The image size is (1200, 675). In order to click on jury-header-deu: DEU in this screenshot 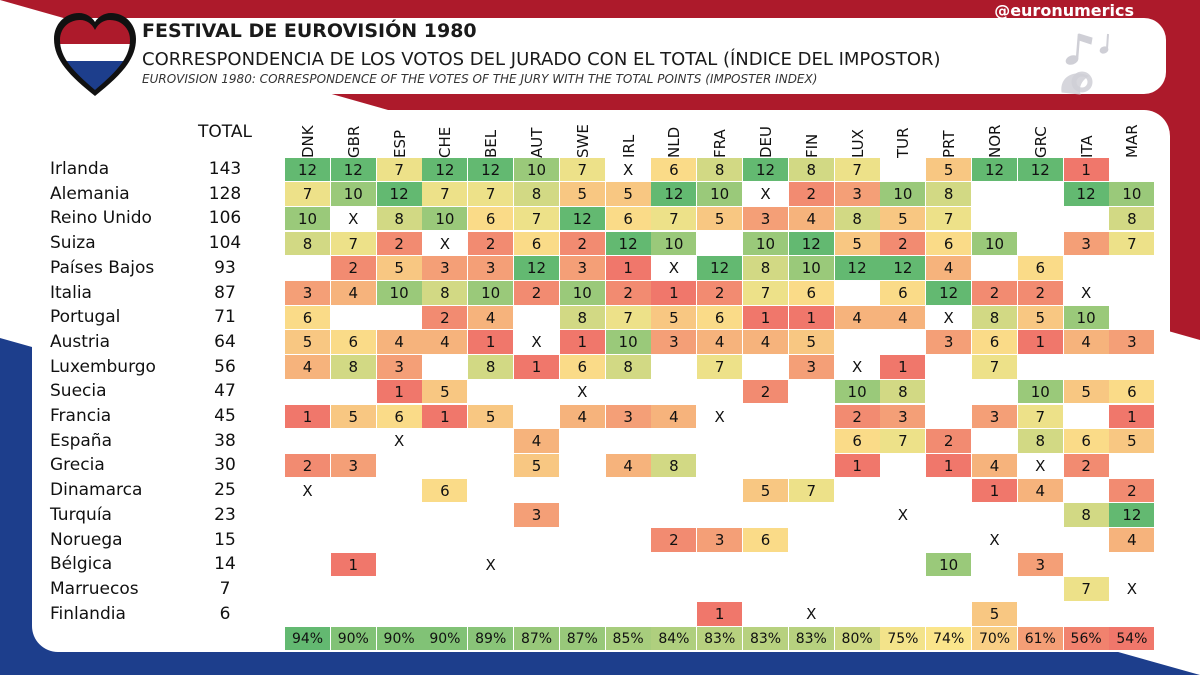, I will do `click(766, 138)`.